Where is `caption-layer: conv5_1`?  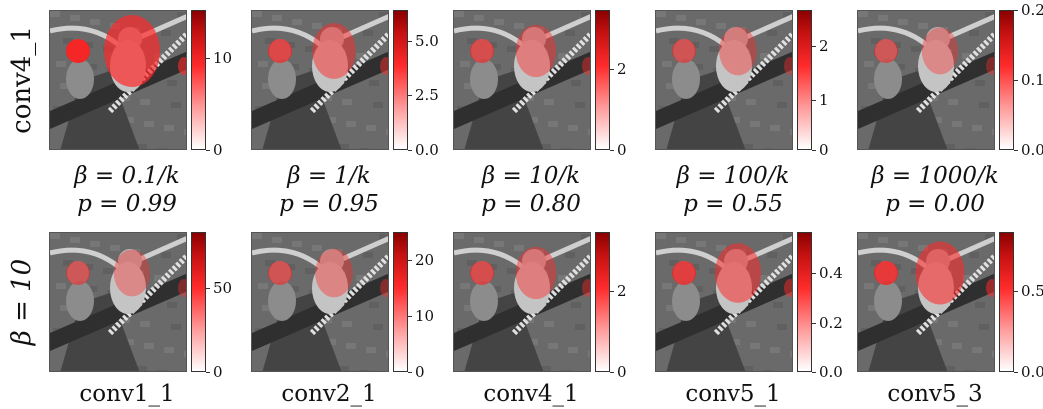 caption-layer: conv5_1 is located at coordinates (733, 394).